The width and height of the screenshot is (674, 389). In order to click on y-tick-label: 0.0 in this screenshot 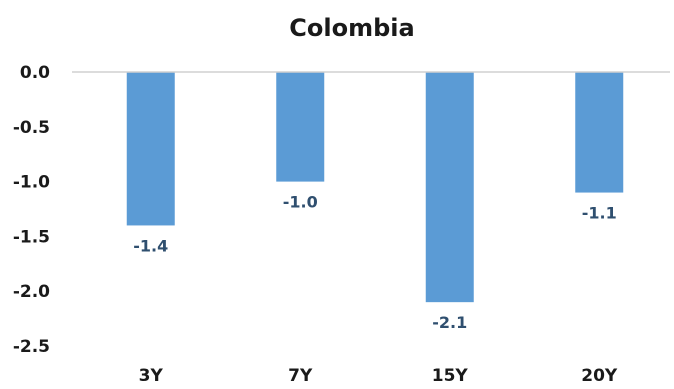, I will do `click(35, 73)`.